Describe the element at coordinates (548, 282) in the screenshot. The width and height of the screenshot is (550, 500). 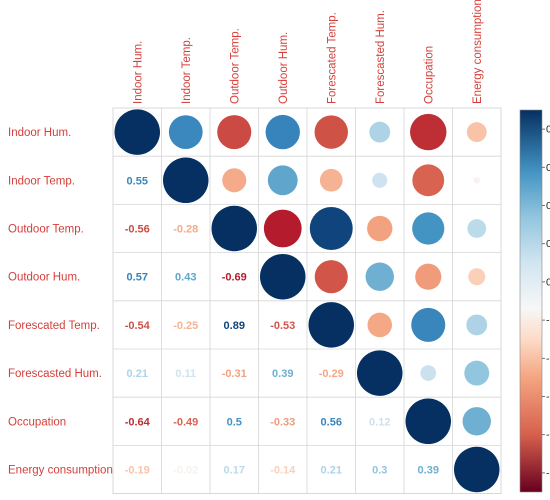
I see `legend-tick-label: 0.15` at that location.